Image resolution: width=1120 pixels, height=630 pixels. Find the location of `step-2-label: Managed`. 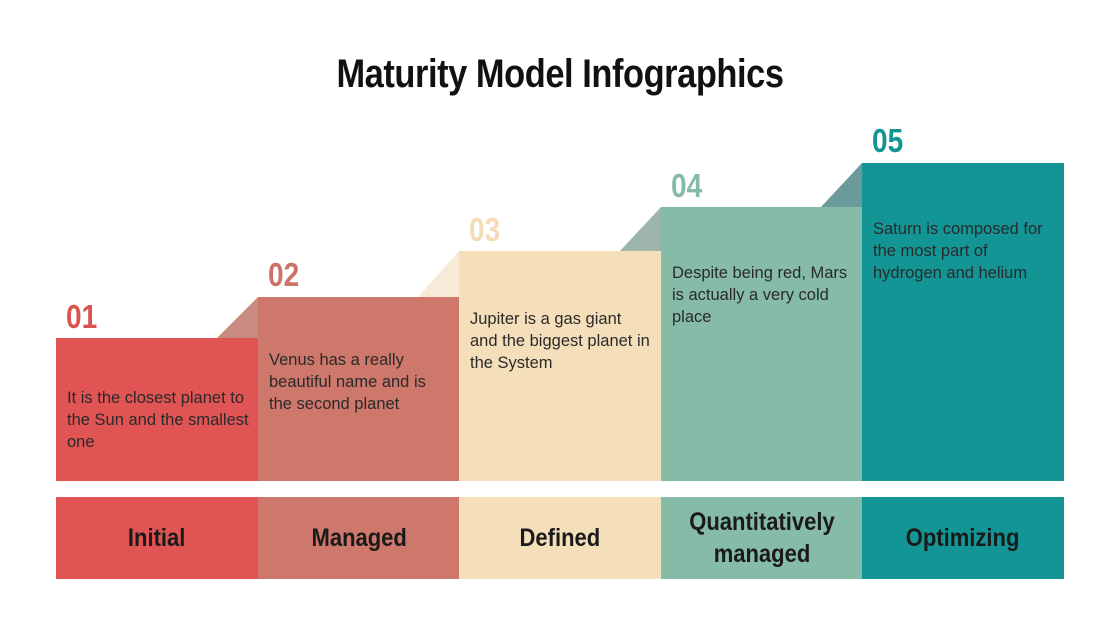

step-2-label: Managed is located at coordinates (359, 538).